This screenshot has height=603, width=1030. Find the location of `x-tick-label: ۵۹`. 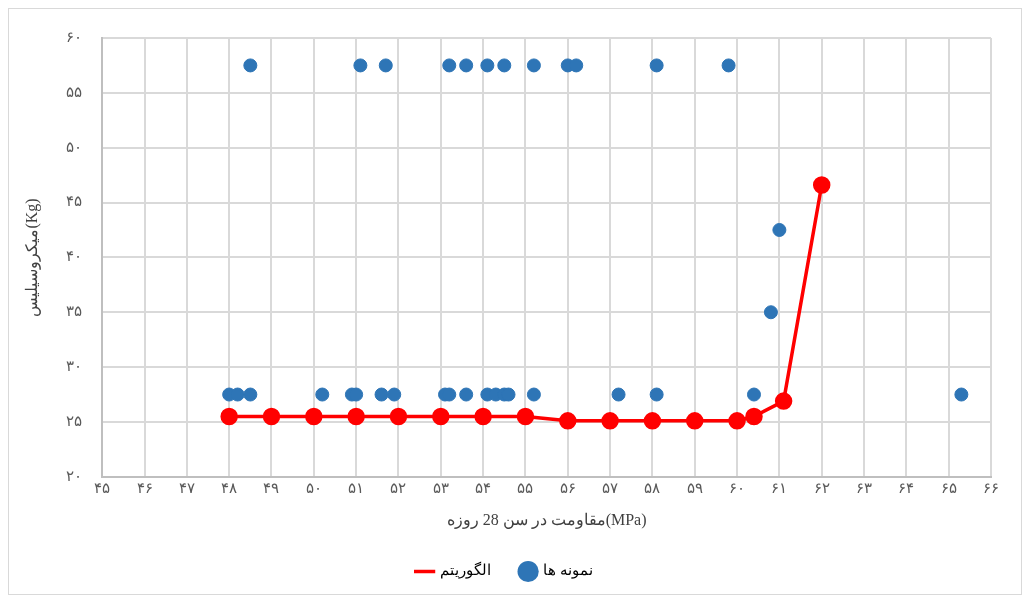

x-tick-label: ۵۹ is located at coordinates (694, 487).